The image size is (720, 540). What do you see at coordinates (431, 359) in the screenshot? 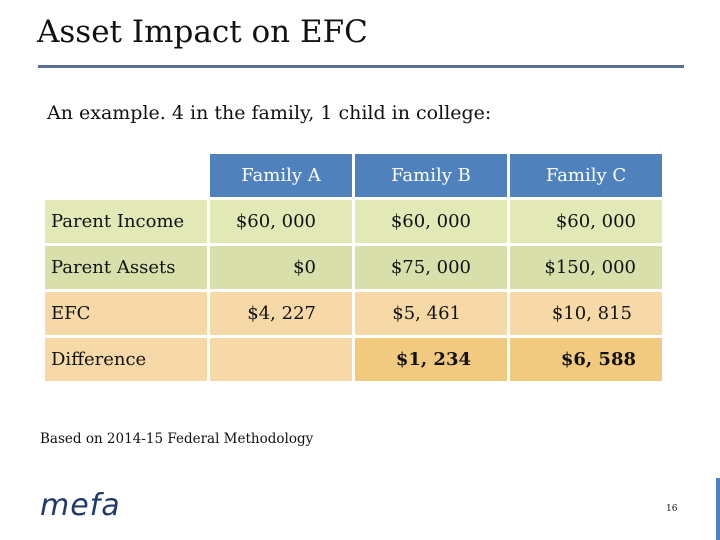
I see `cell-diff-b: $1, 234` at bounding box center [431, 359].